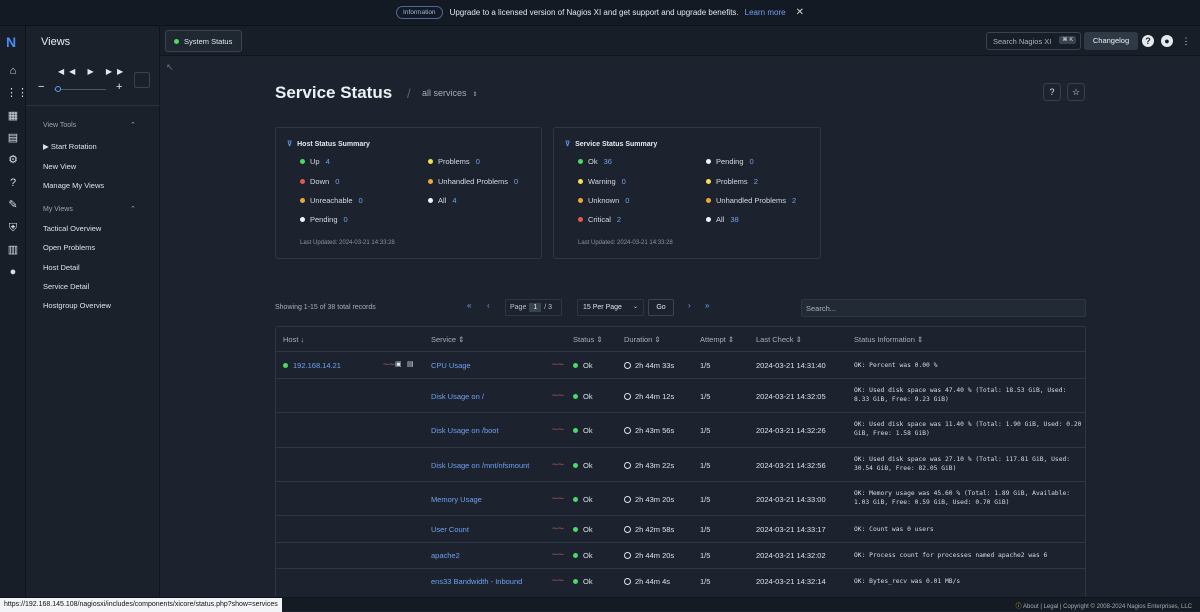 This screenshot has width=1200, height=612. I want to click on zoom-slider: − +, so click(84, 88).